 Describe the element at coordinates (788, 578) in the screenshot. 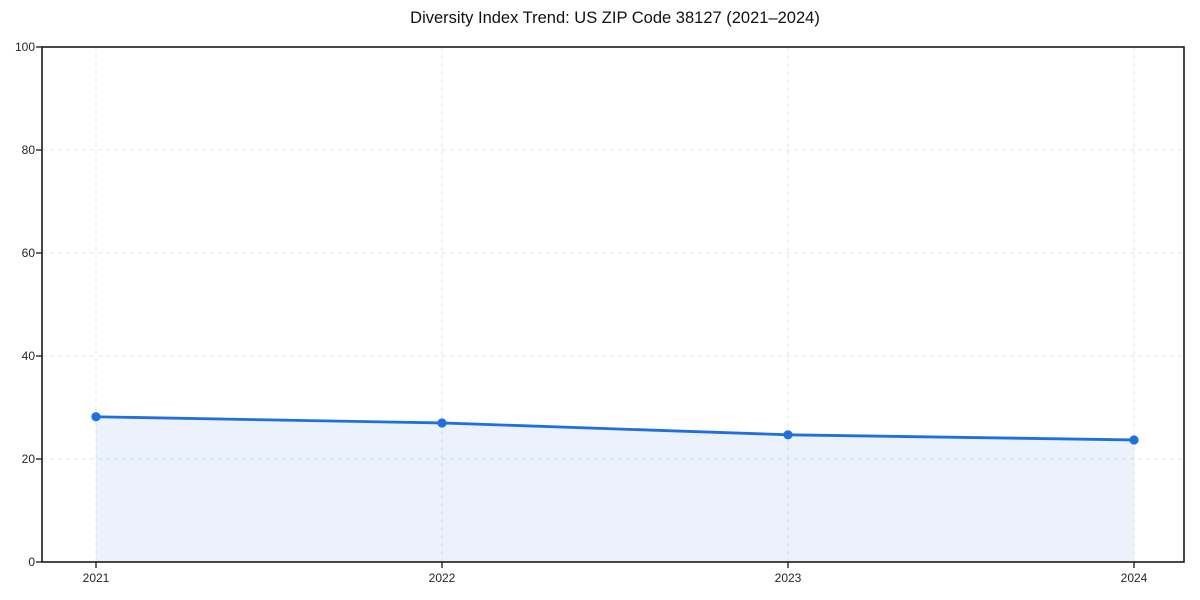

I see `x-tick-label: 2023` at that location.